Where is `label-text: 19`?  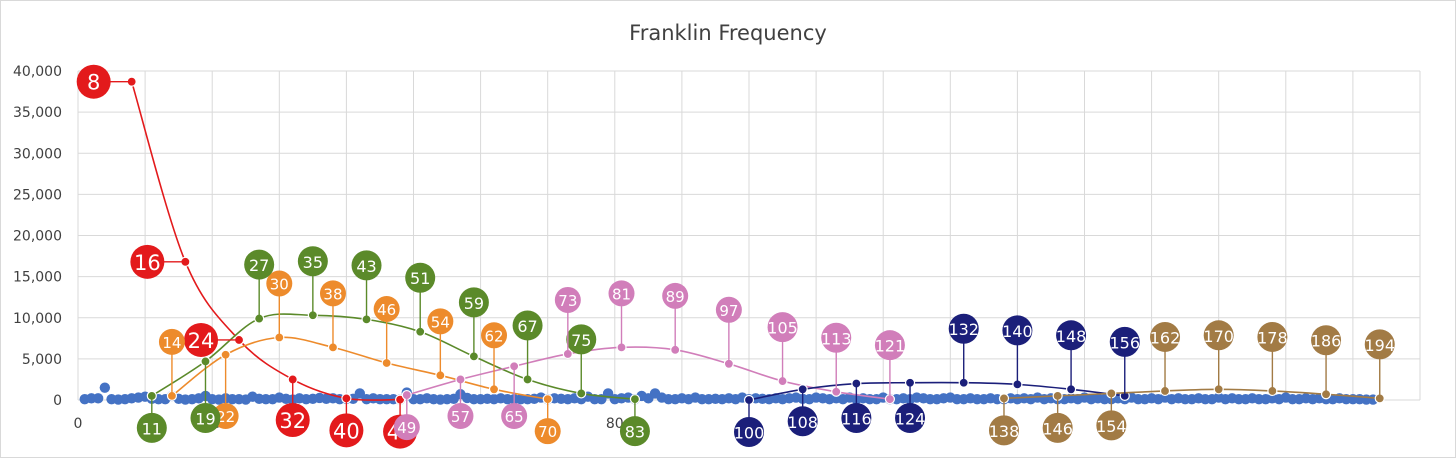
label-text: 19 is located at coordinates (205, 419).